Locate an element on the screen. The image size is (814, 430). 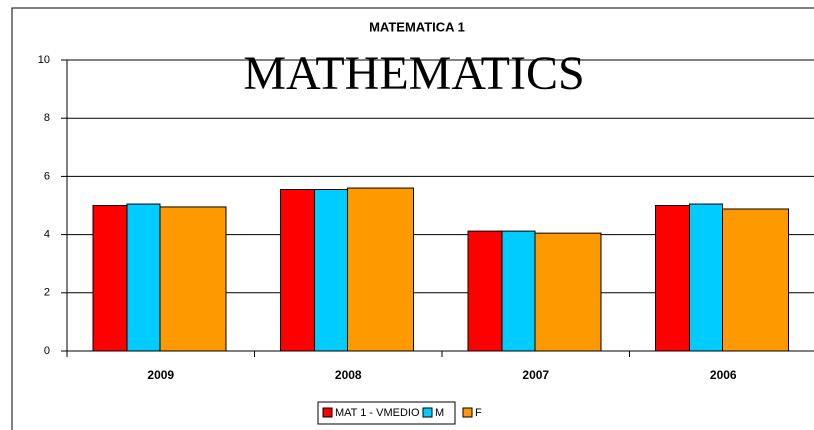
chart-title: MATEMATICA 1 is located at coordinates (417, 26).